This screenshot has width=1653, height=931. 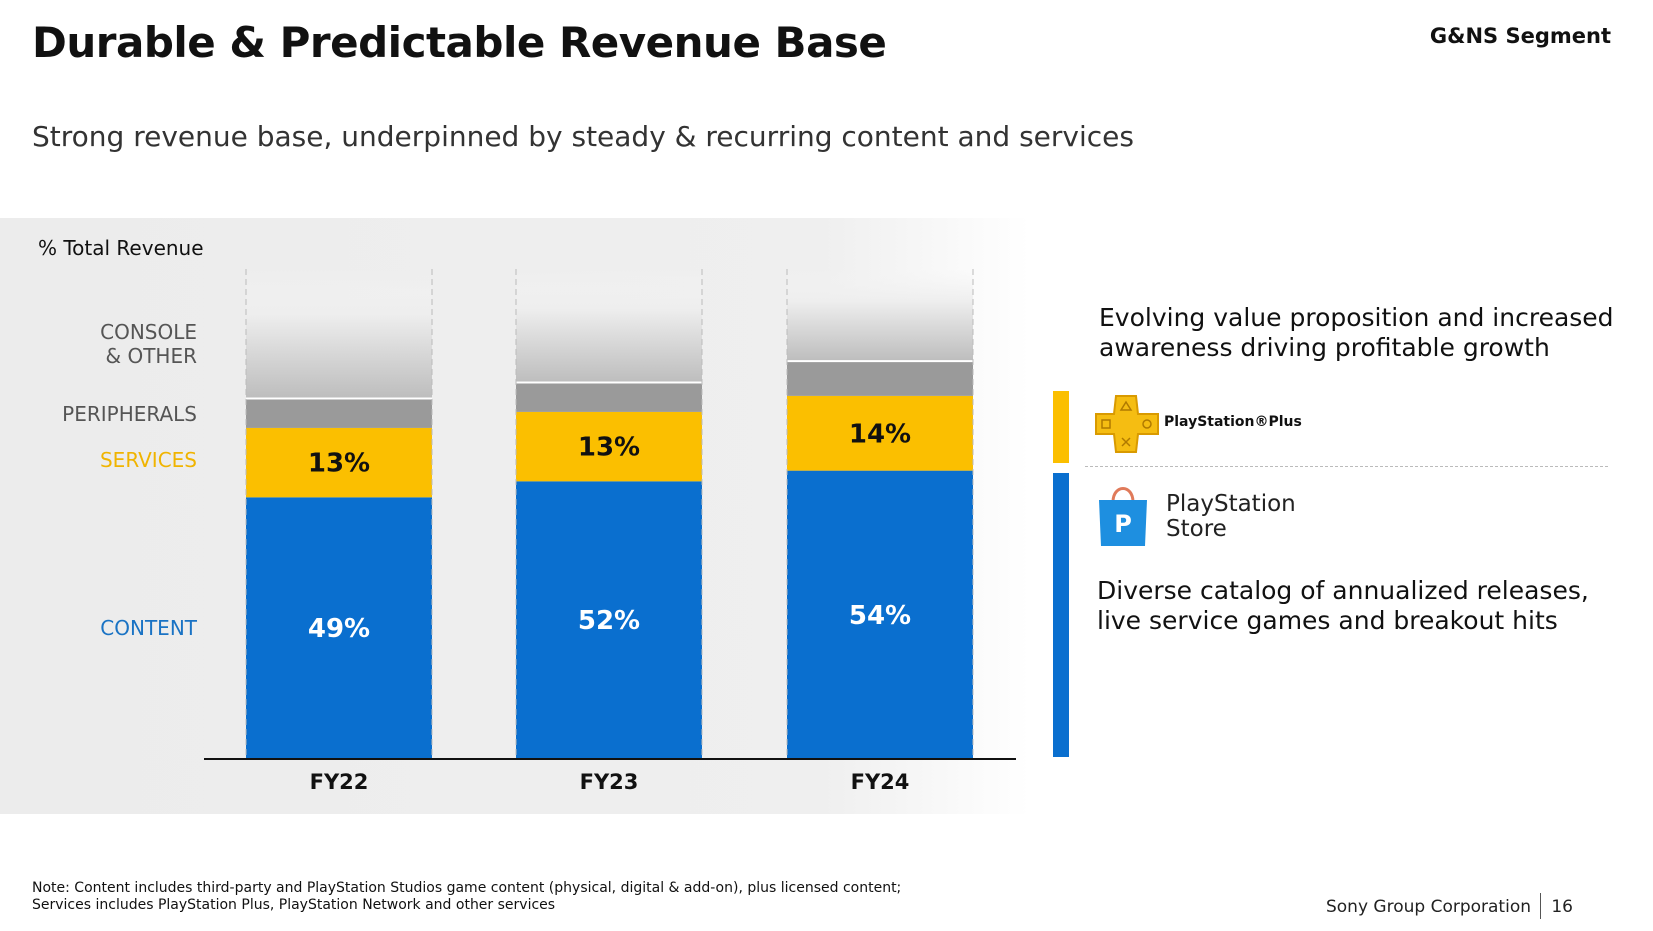 What do you see at coordinates (129, 414) in the screenshot?
I see `legend-peripherals: PERIPHERALS` at bounding box center [129, 414].